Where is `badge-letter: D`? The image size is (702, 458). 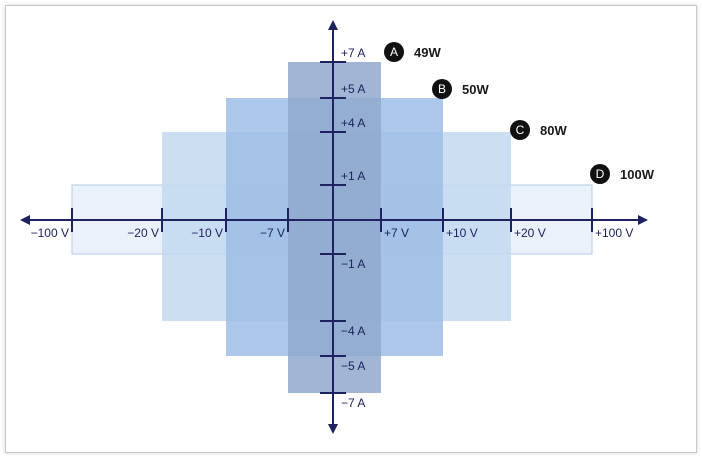
badge-letter: D is located at coordinates (600, 174).